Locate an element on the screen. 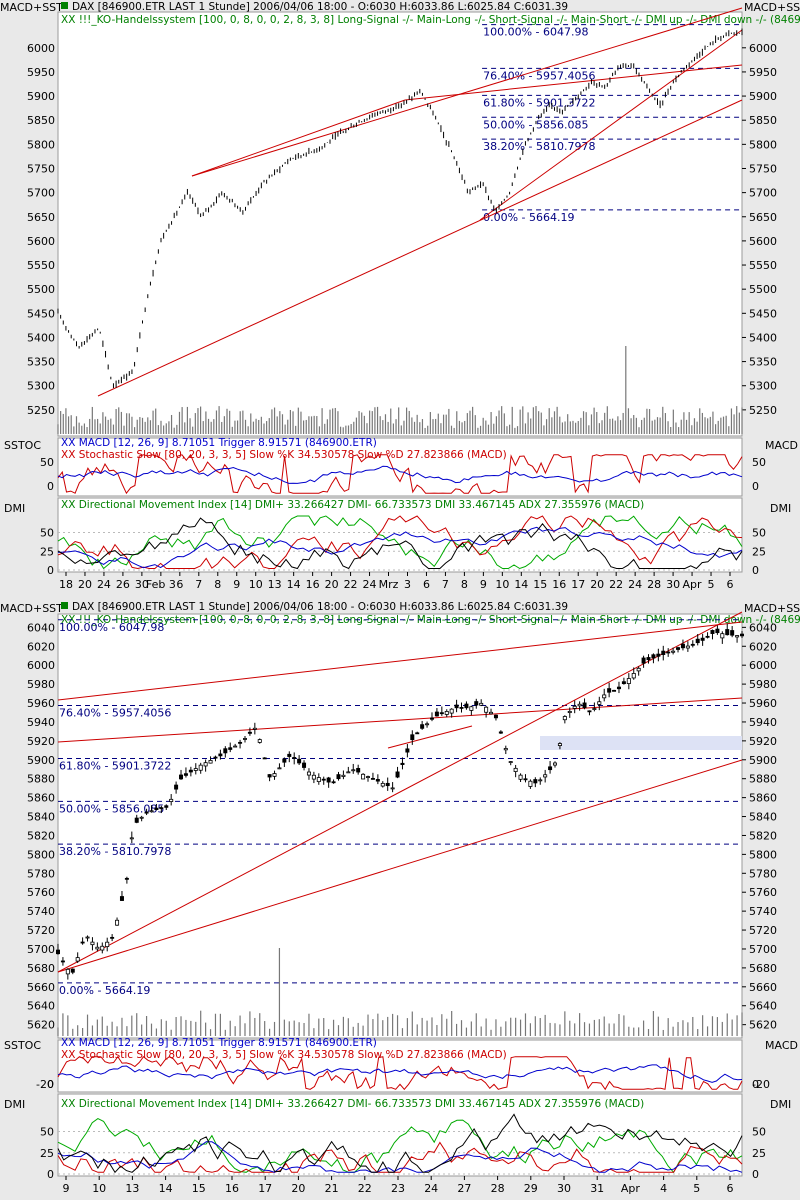 This screenshot has width=800, height=1200. bottom-trend-mid is located at coordinates (400, 720).